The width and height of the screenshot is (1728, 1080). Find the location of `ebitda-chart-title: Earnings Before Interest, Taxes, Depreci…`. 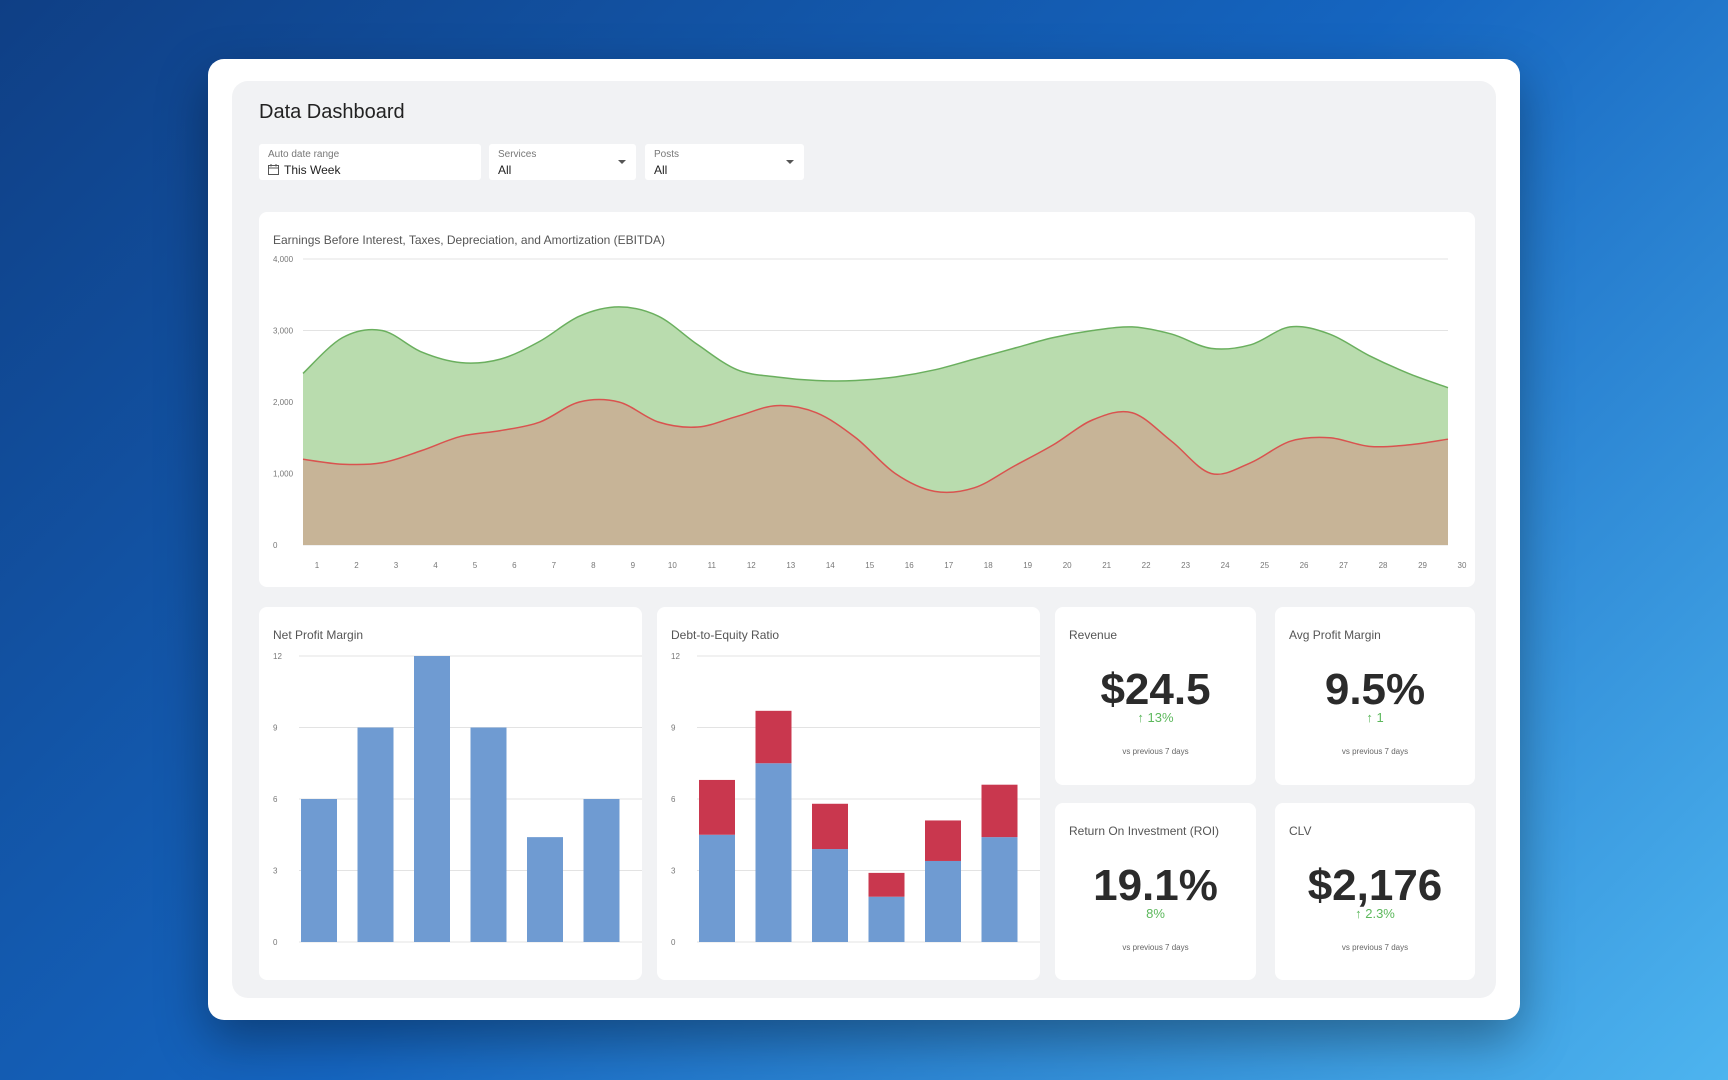

ebitda-chart-title: Earnings Before Interest, Taxes, Depreci… is located at coordinates (469, 240).